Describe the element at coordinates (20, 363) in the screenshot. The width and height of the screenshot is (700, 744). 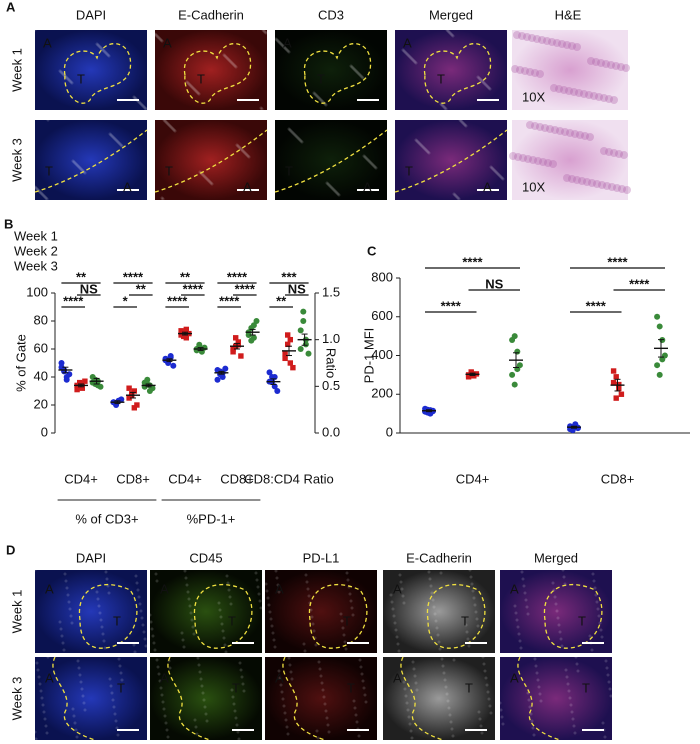
I see `y-axis-label: % of Gate` at that location.